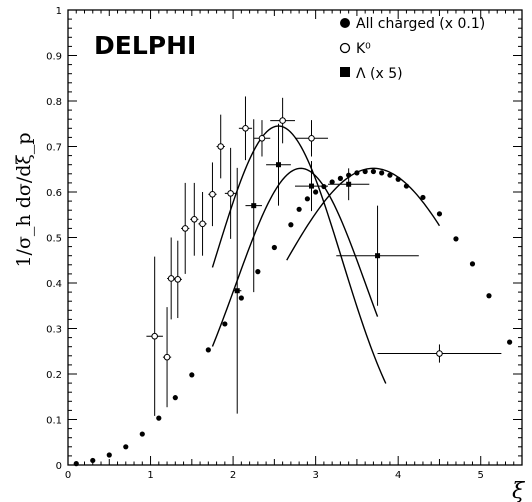  What do you see at coordinates (54, 284) in the screenshot?
I see `y-tick-label: 0.4` at bounding box center [54, 284].